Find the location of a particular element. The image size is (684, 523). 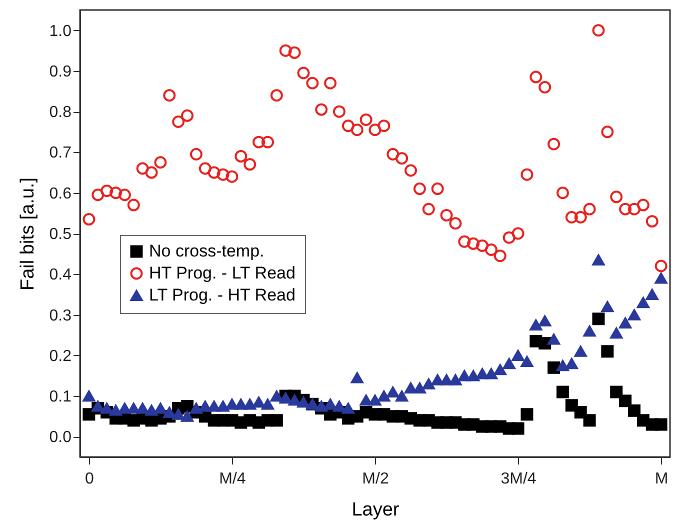

x-tick-label: M is located at coordinates (661, 479).